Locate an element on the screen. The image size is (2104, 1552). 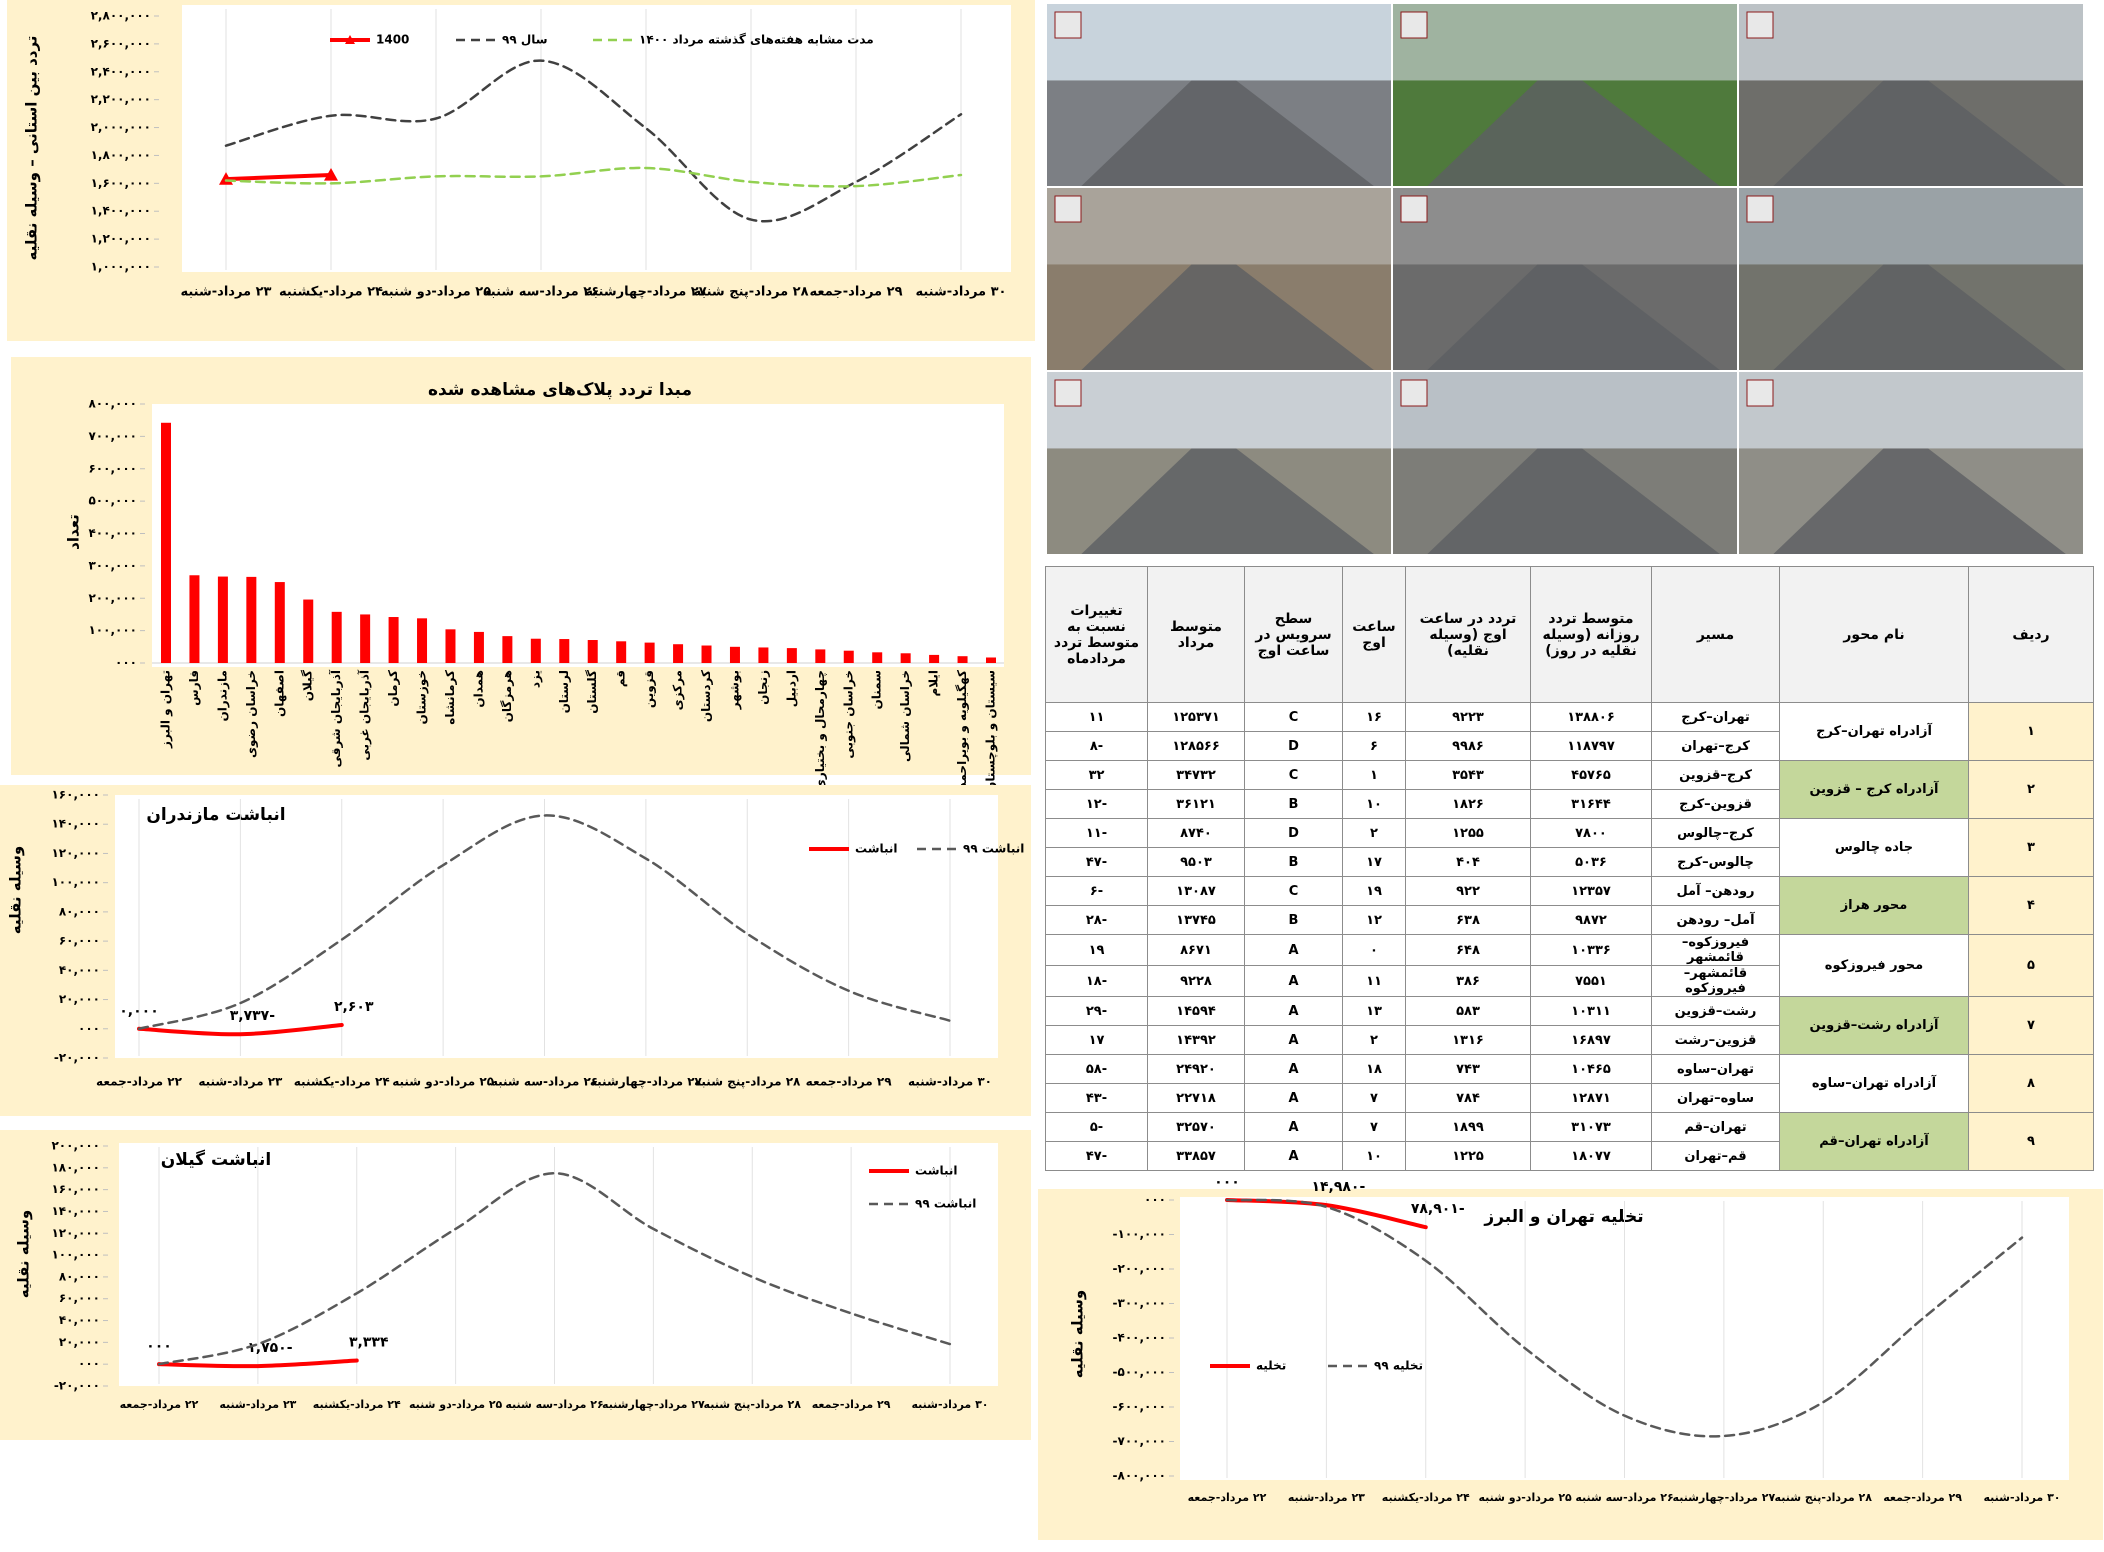
x-tick-label: همدان is located at coordinates (478, 689).